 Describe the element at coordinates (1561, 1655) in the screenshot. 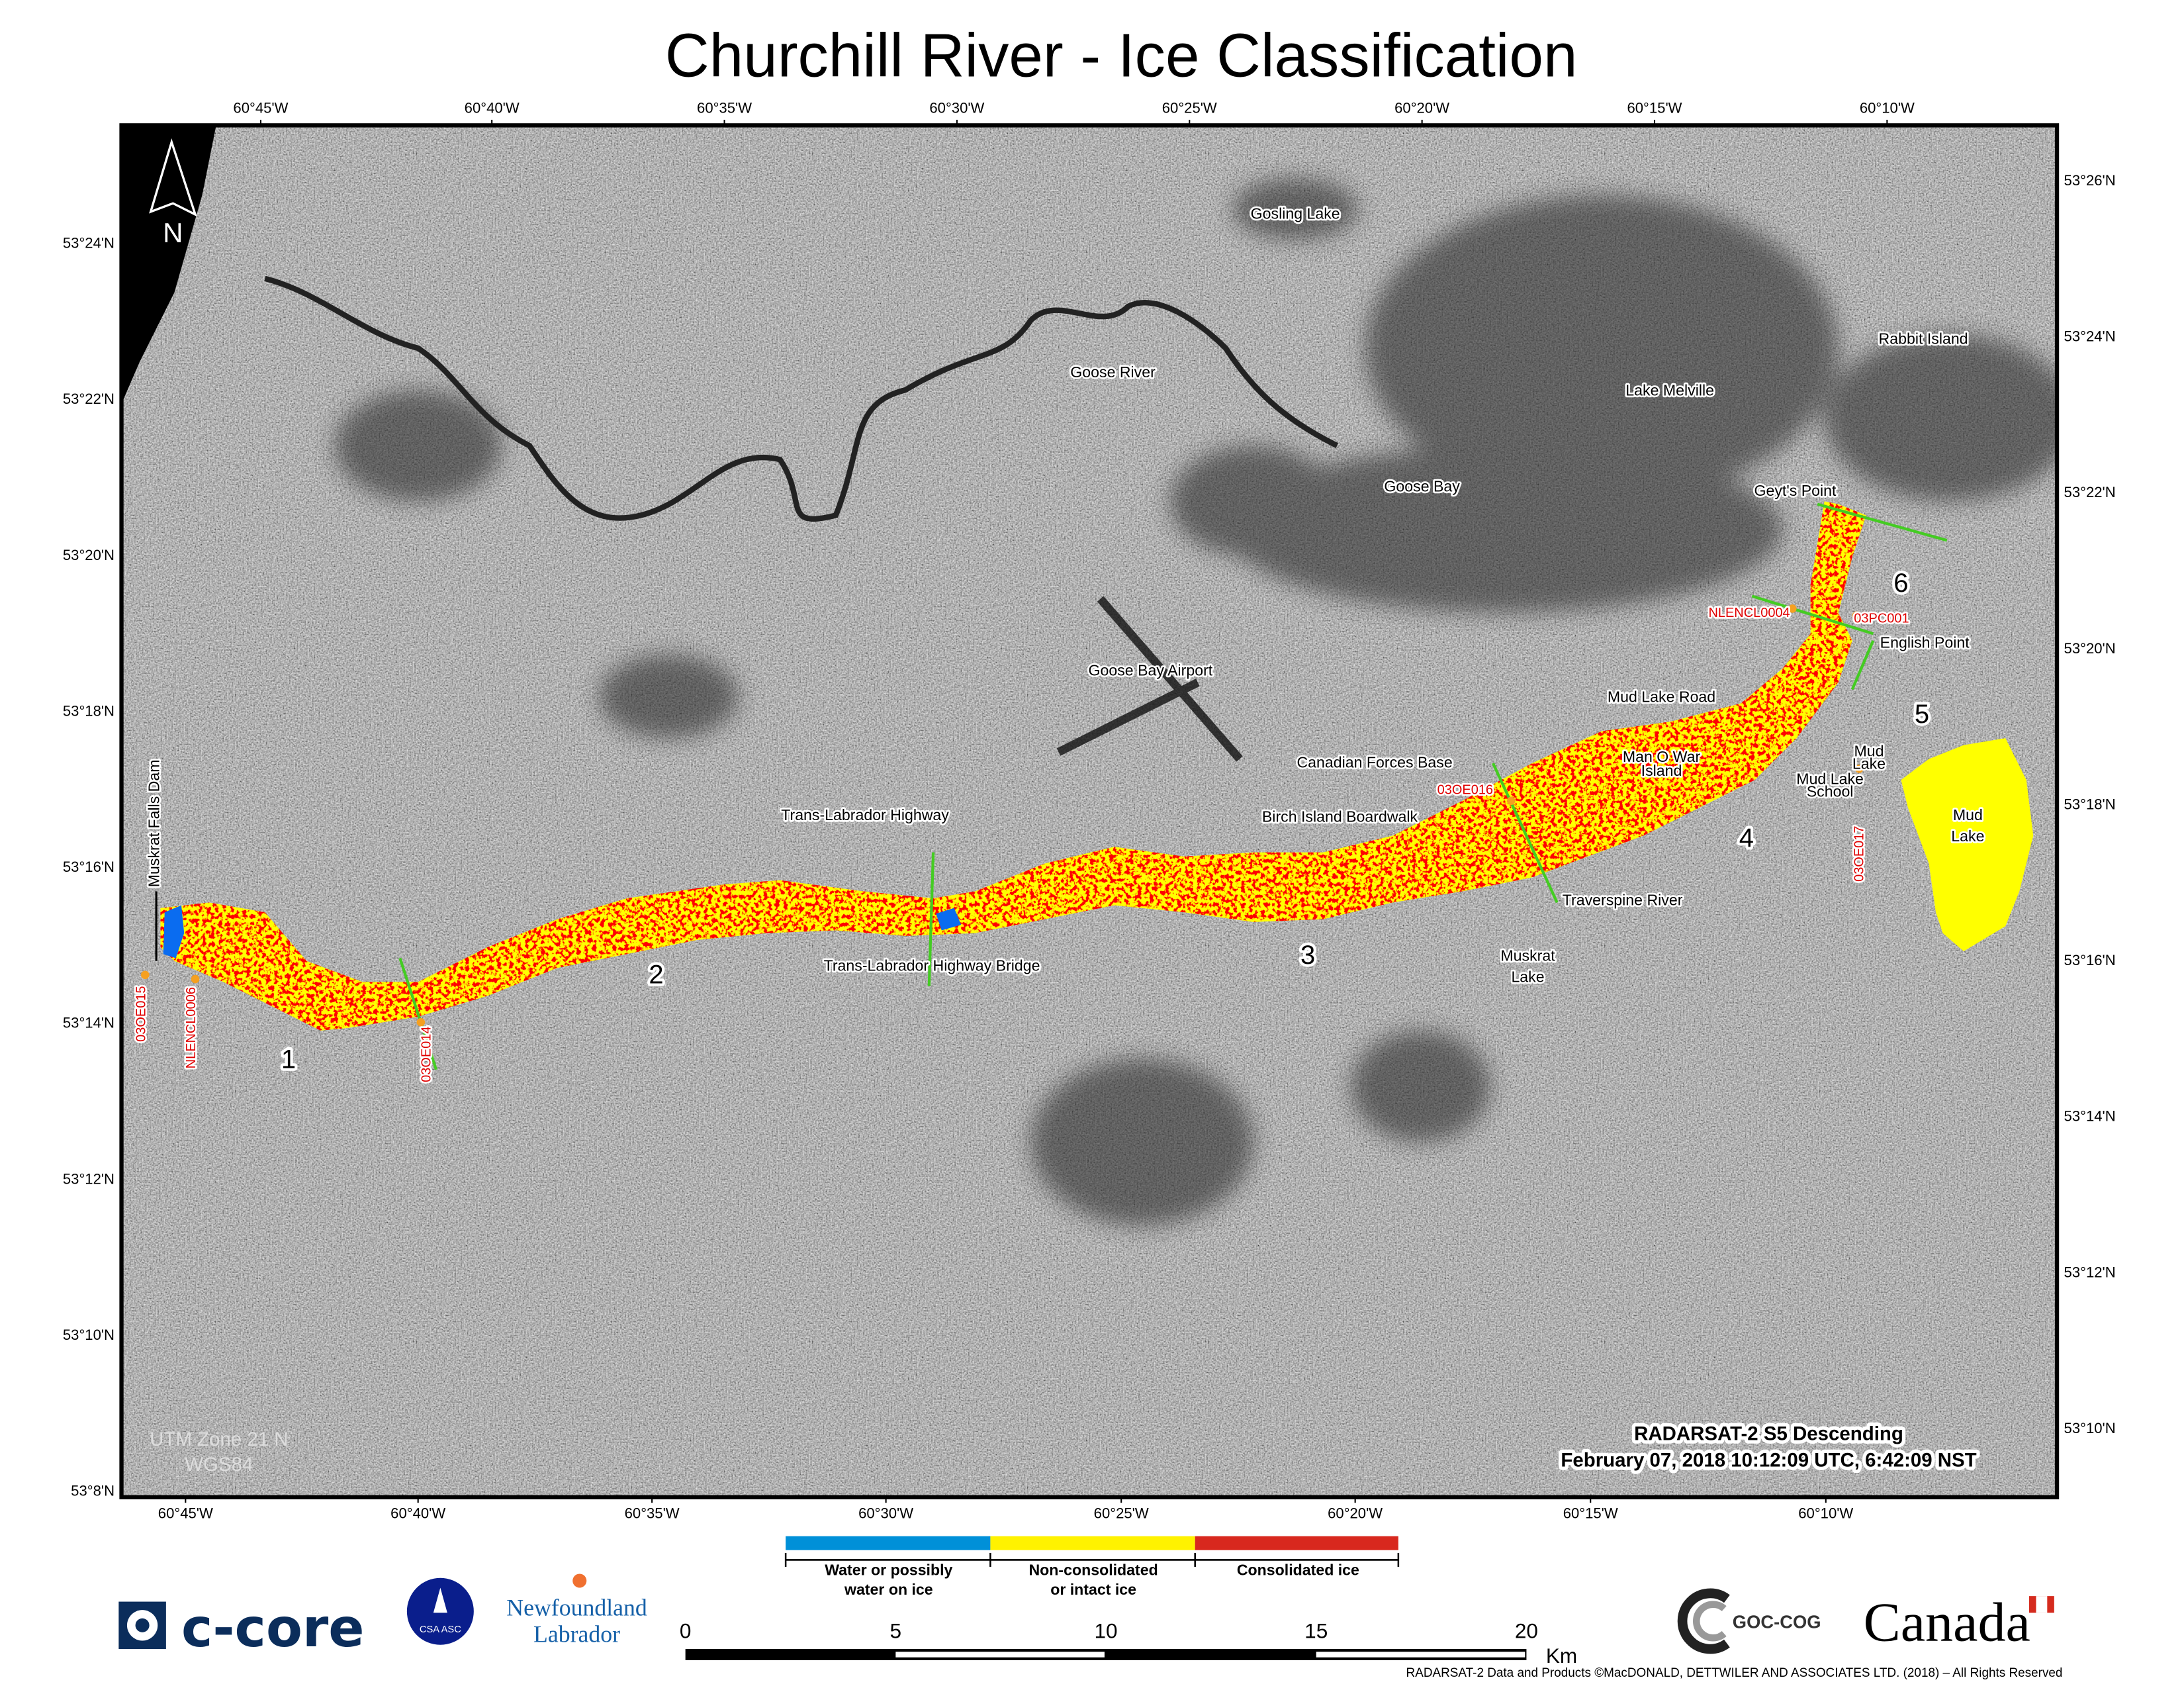

I see `scale-unit: Km` at that location.